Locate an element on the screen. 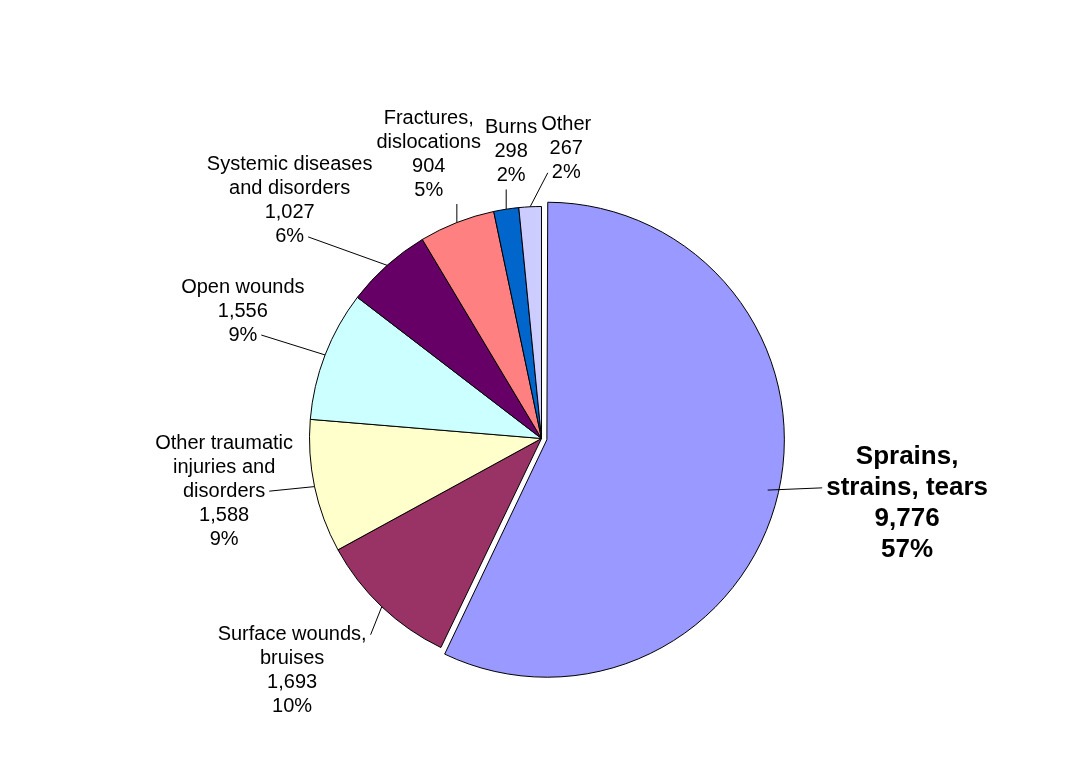  slice-label: Other is located at coordinates (566, 123).